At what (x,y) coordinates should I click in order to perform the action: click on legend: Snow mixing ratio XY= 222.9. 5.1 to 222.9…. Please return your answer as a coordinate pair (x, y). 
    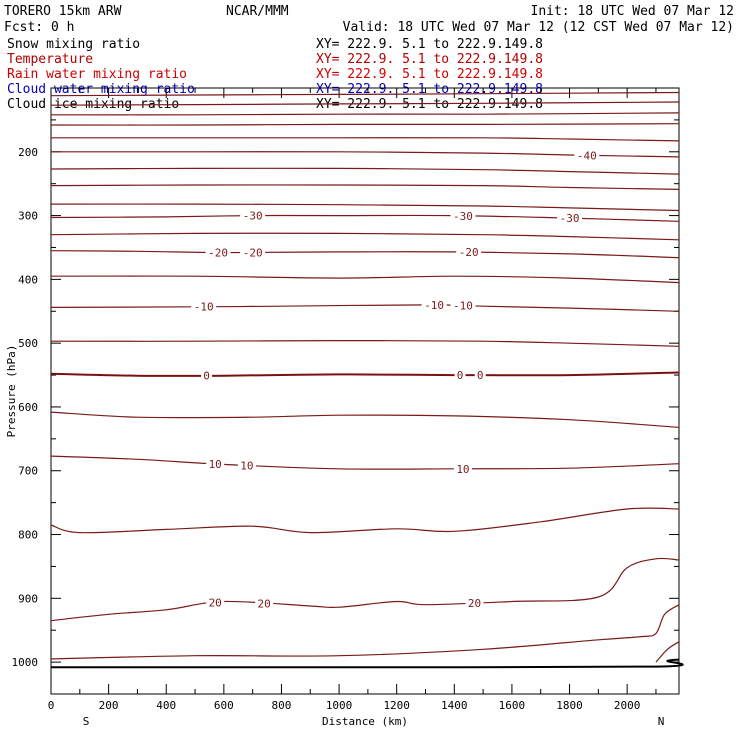
    Looking at the image, I should click on (275, 74).